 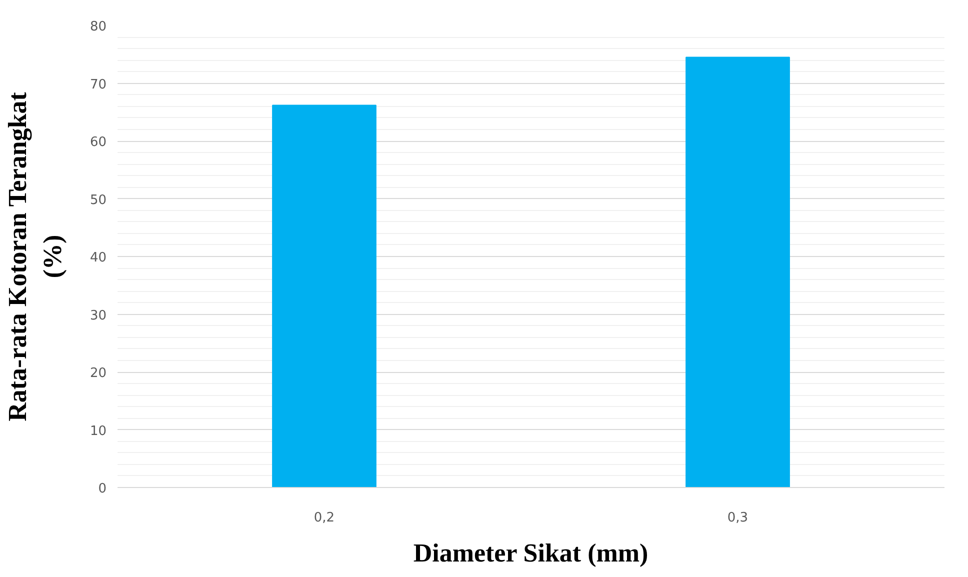 What do you see at coordinates (98, 431) in the screenshot?
I see `y-tick-label: 10` at bounding box center [98, 431].